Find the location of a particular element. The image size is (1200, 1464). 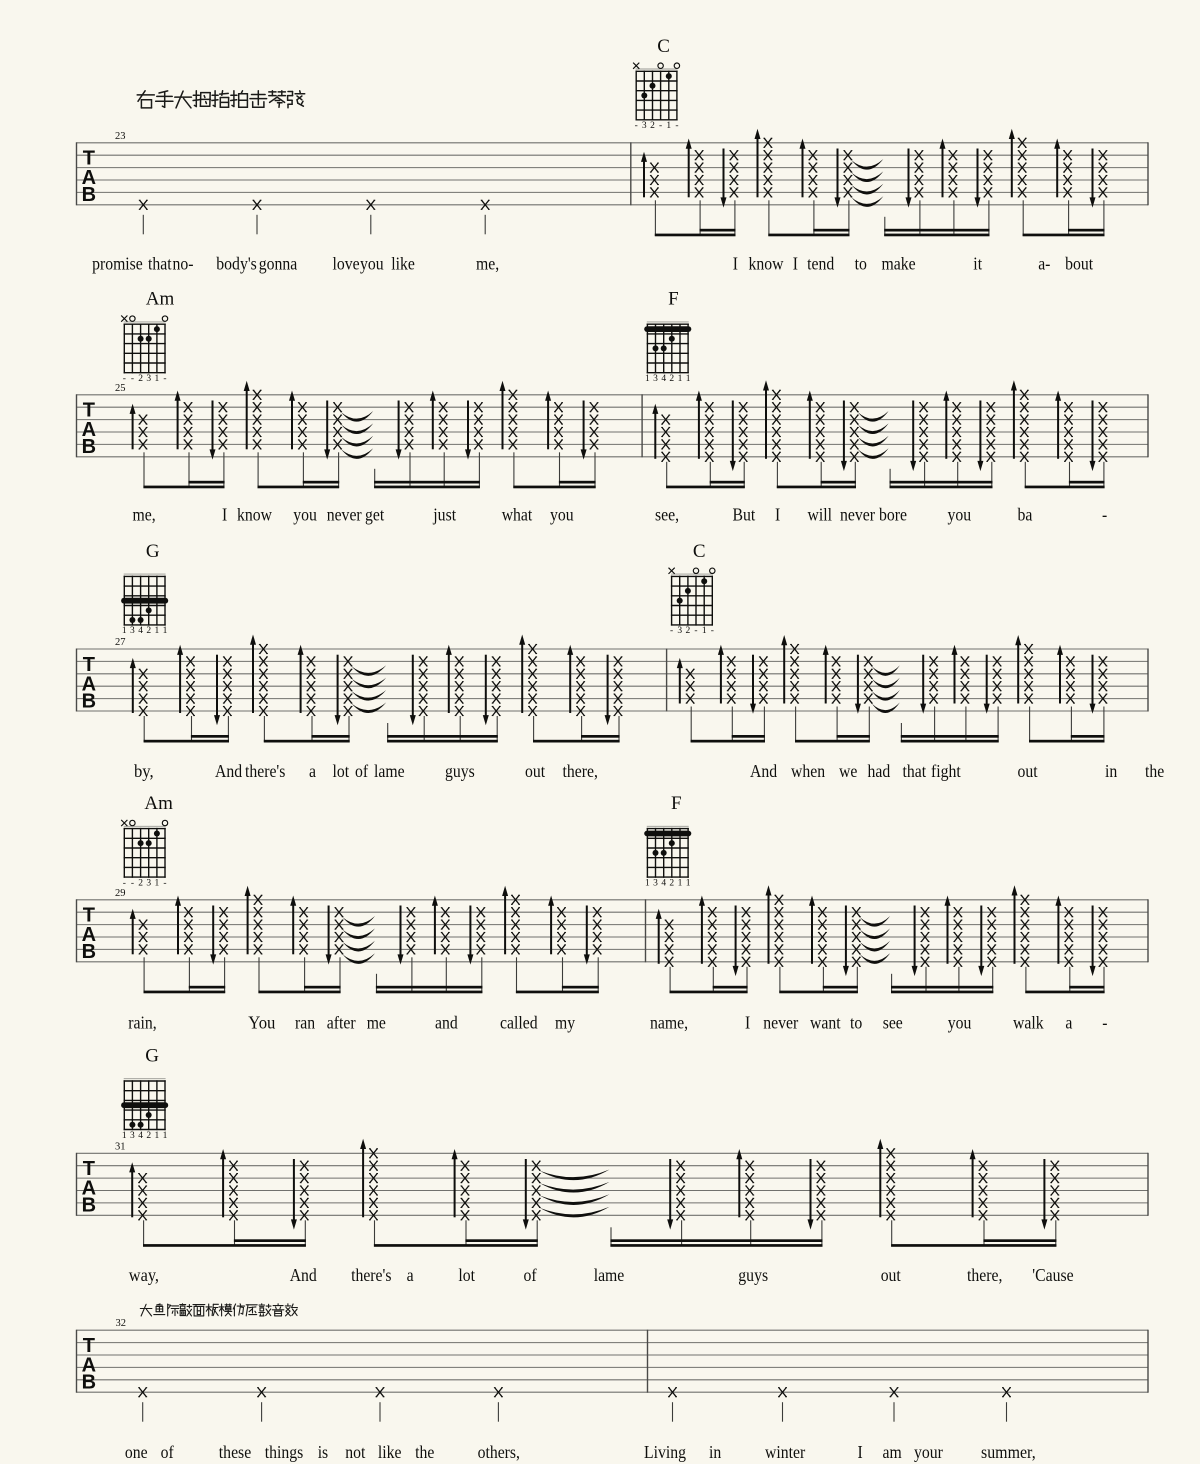

svg-text: things is located at coordinates (284, 1452).